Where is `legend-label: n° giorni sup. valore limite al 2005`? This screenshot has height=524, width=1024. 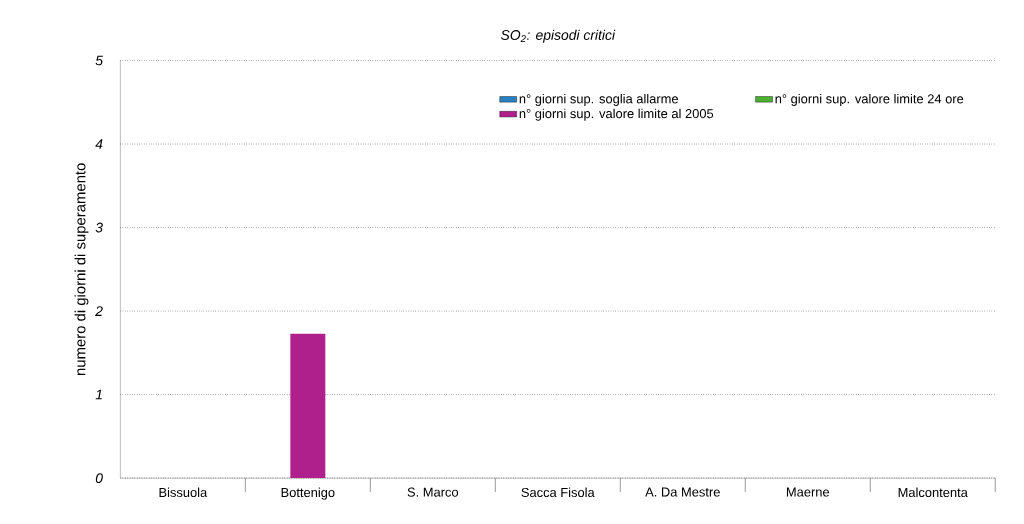 legend-label: n° giorni sup. valore limite al 2005 is located at coordinates (616, 114).